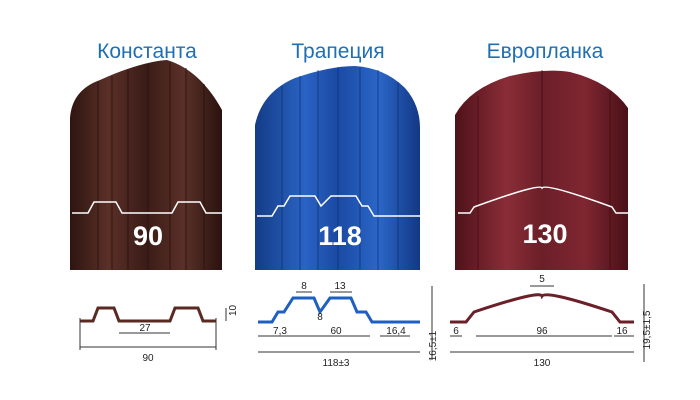  What do you see at coordinates (233, 310) in the screenshot?
I see `dimension-label: 10` at bounding box center [233, 310].